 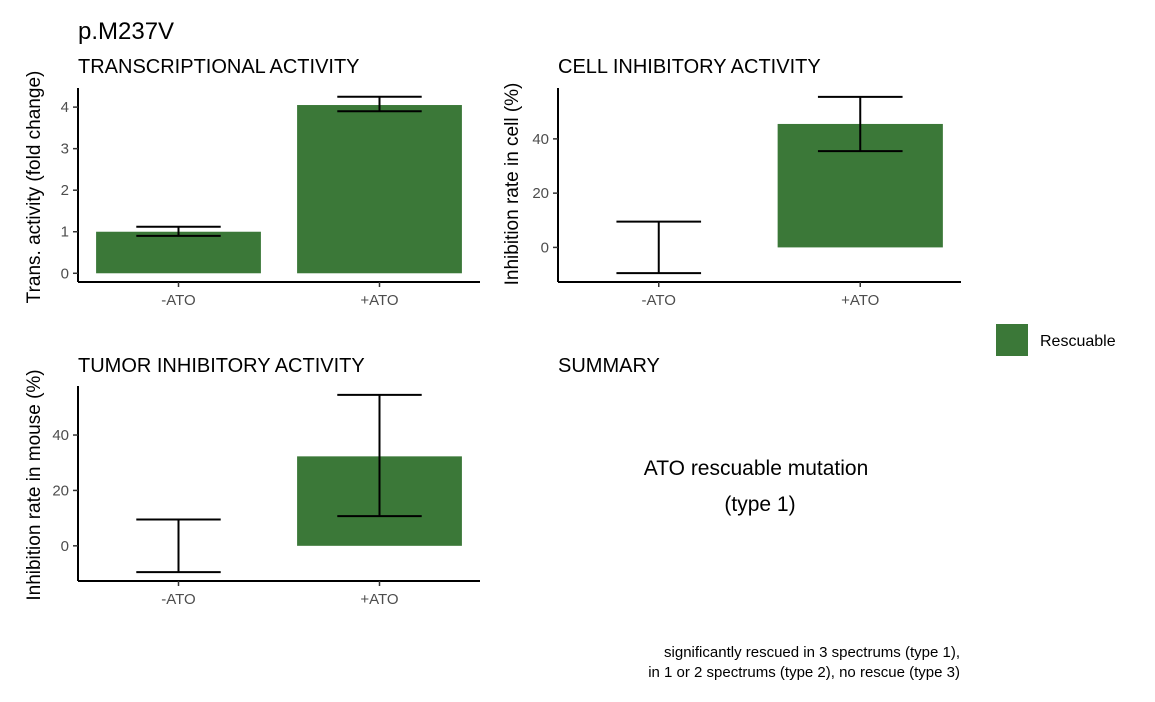 I want to click on error-bar-transcriptional-plus-ato, so click(x=379, y=104).